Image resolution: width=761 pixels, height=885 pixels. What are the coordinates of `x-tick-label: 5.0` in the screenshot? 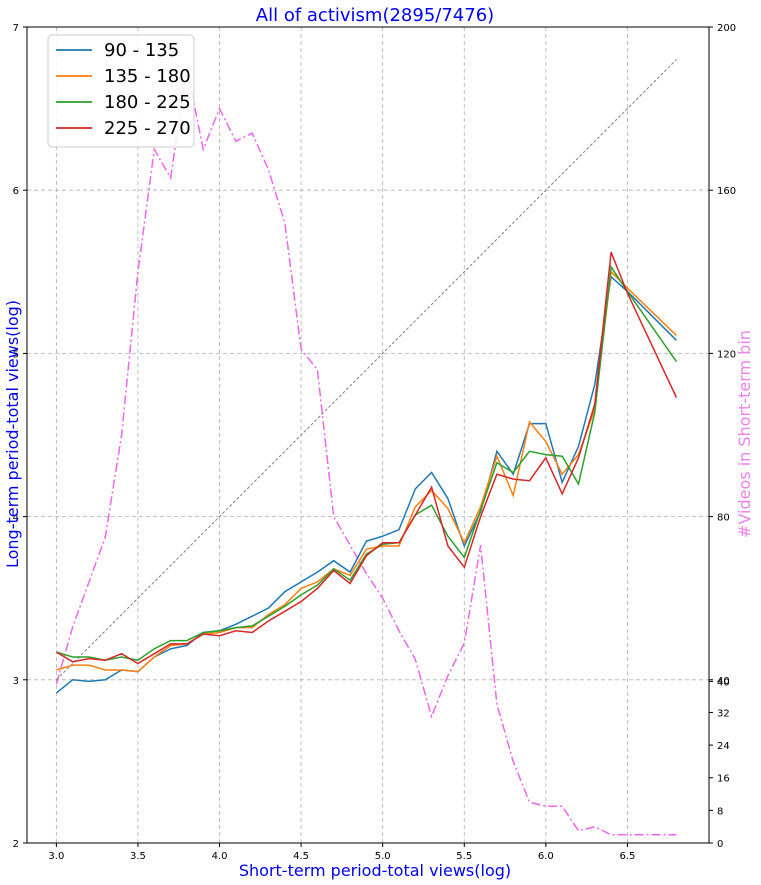 It's located at (383, 856).